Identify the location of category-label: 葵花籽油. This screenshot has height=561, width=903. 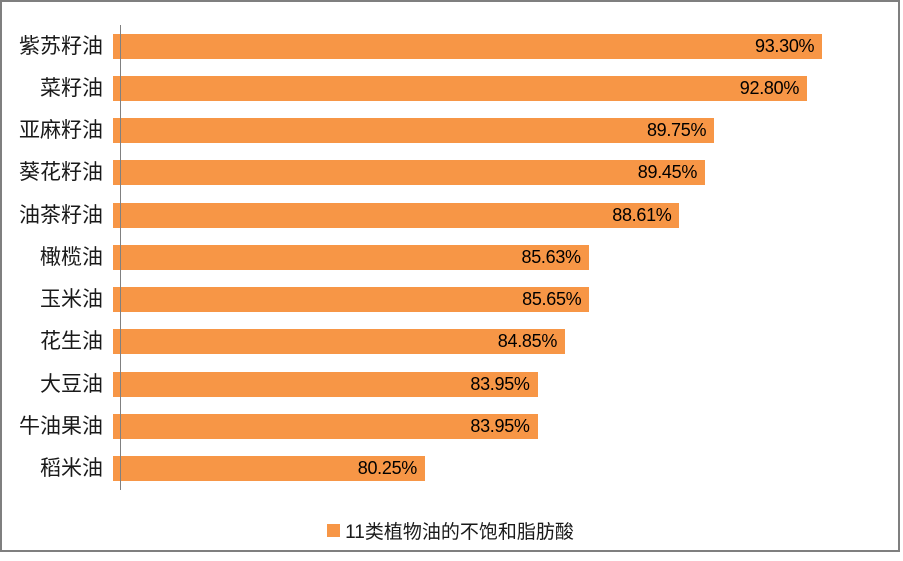
(61, 173).